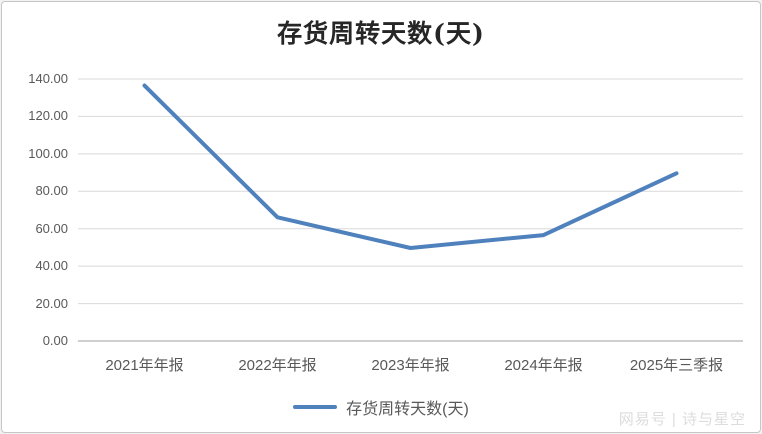 This screenshot has height=434, width=762. I want to click on y-tick-label: 120.00, so click(48, 116).